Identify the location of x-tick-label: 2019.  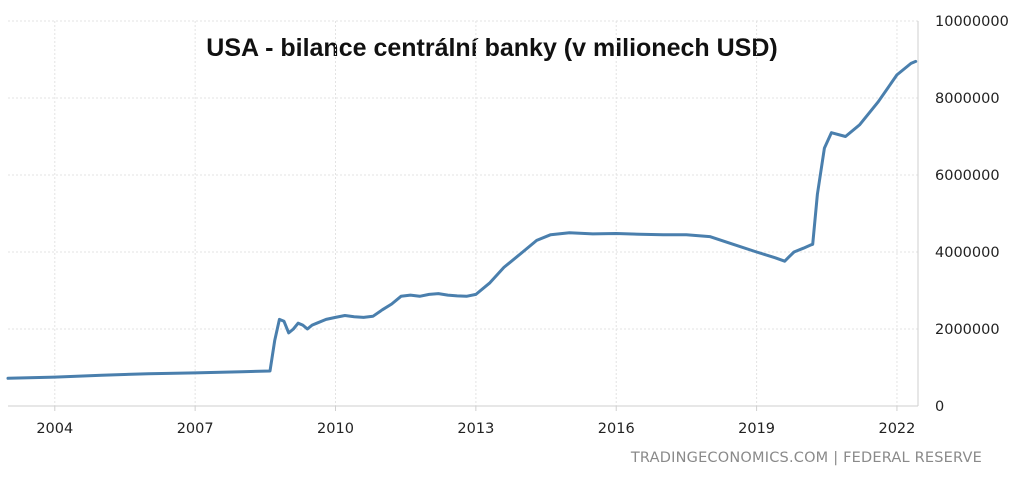
(756, 429).